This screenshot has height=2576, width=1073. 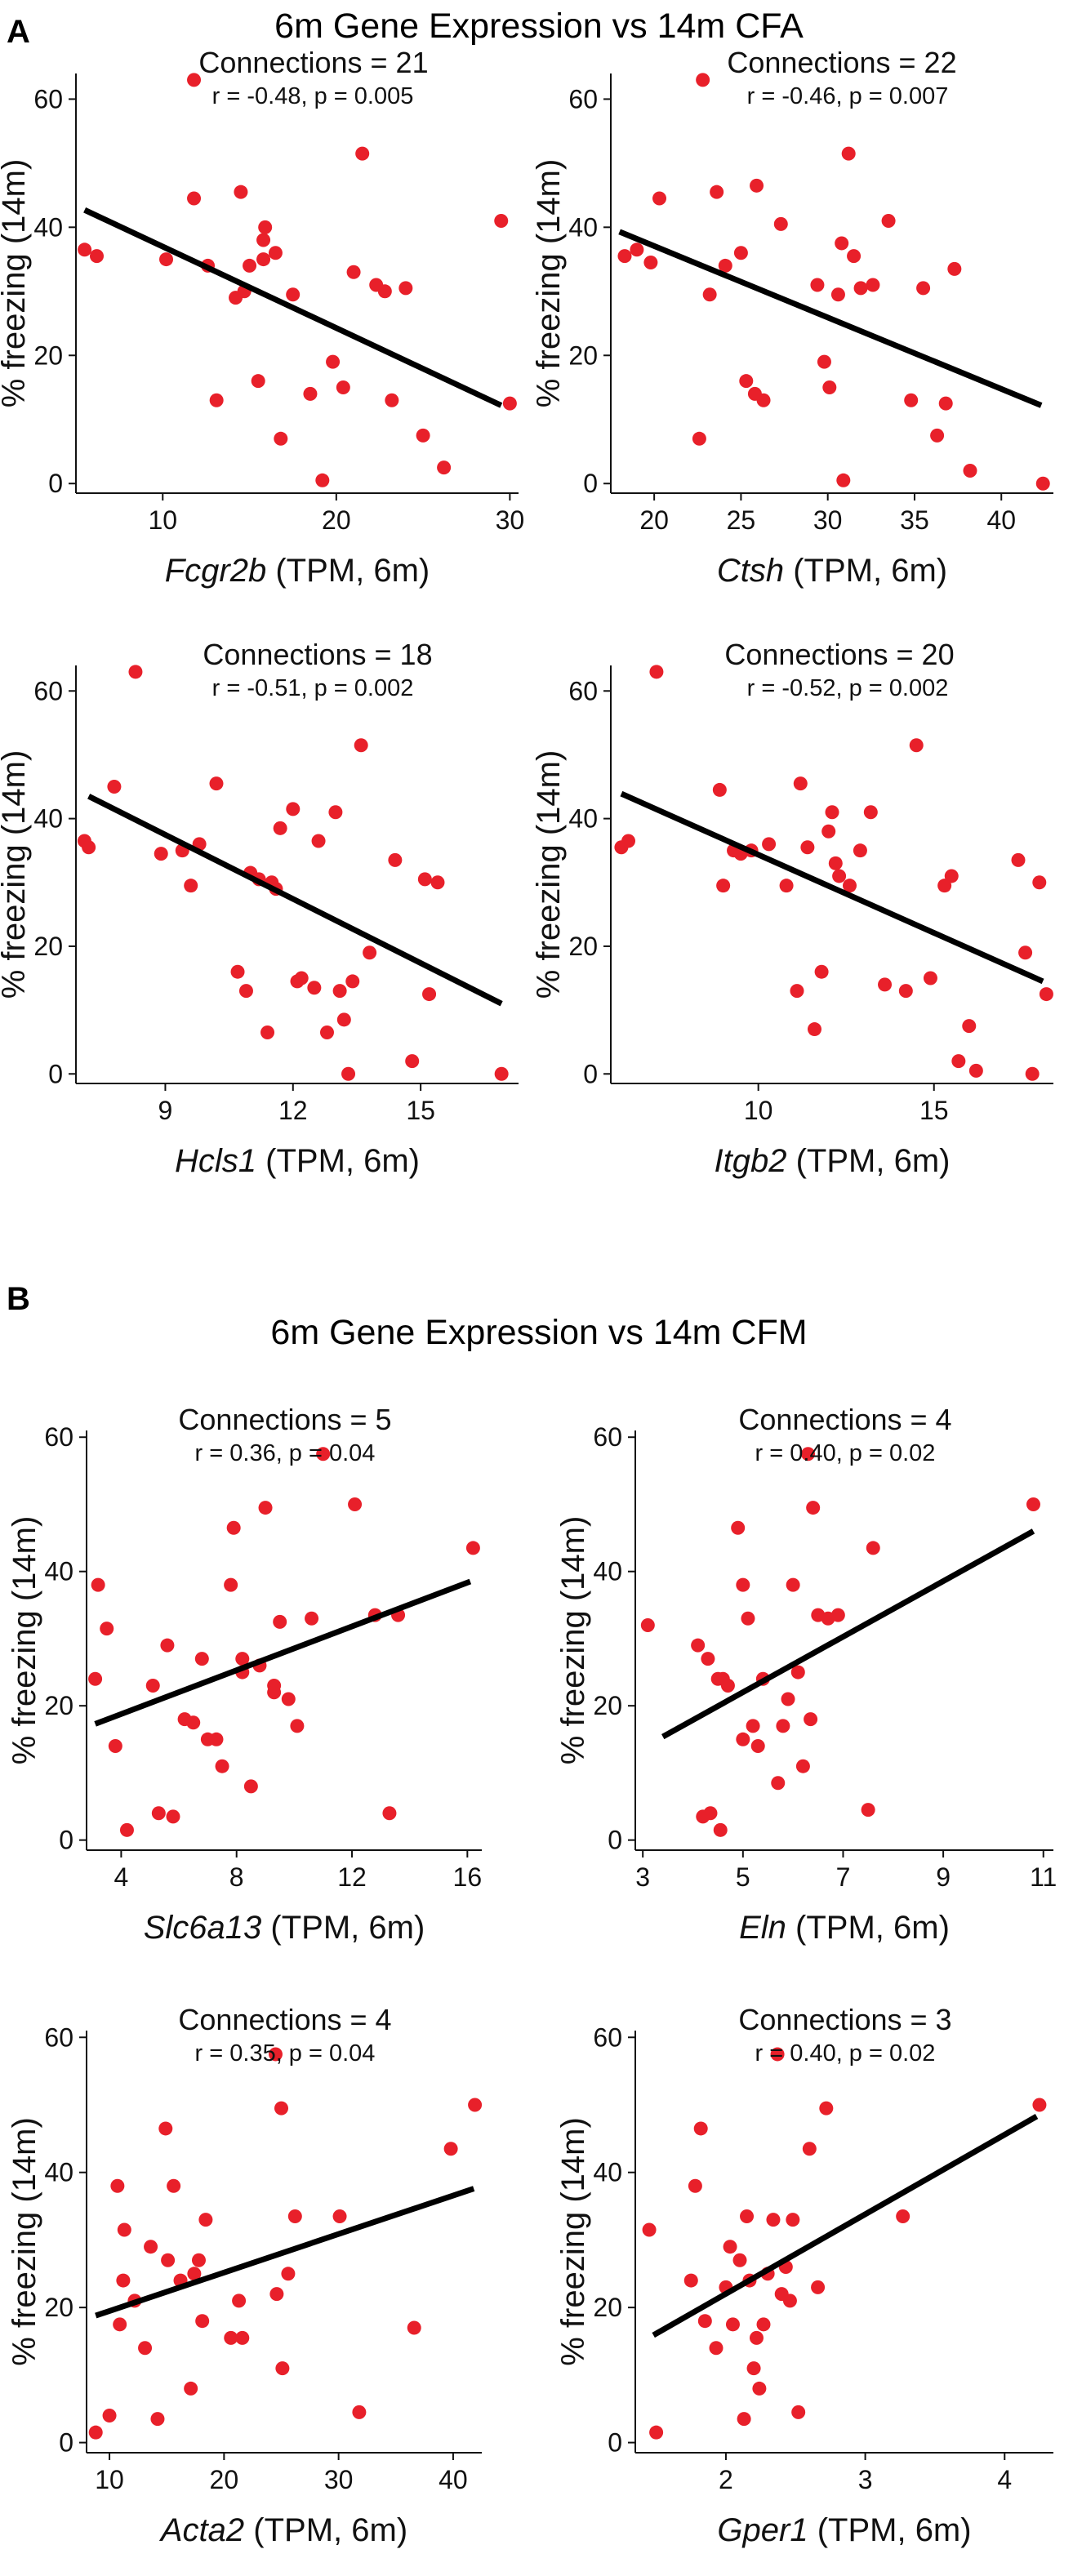 I want to click on stats-text: r = 0.35, p = 0.04, so click(x=285, y=2053).